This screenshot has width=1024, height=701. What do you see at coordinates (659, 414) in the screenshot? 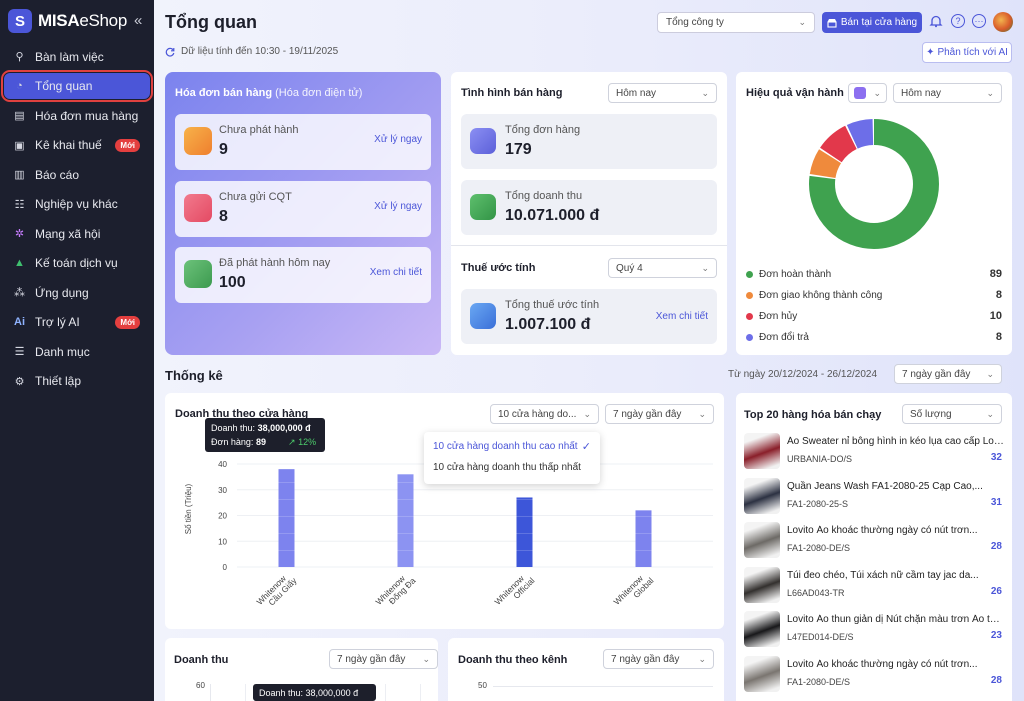
I see `store-period-select: 7 ngày gần đây ⌄` at bounding box center [659, 414].